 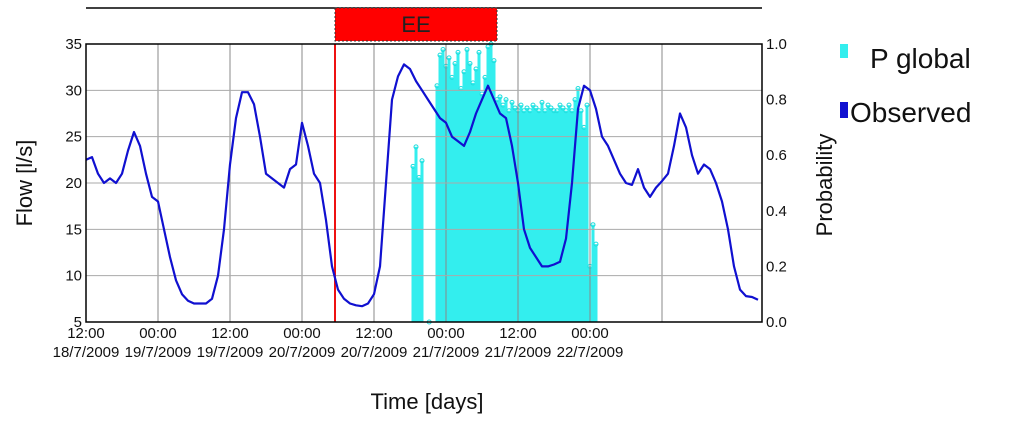 What do you see at coordinates (776, 266) in the screenshot?
I see `y2-tick-label: 0.2` at bounding box center [776, 266].